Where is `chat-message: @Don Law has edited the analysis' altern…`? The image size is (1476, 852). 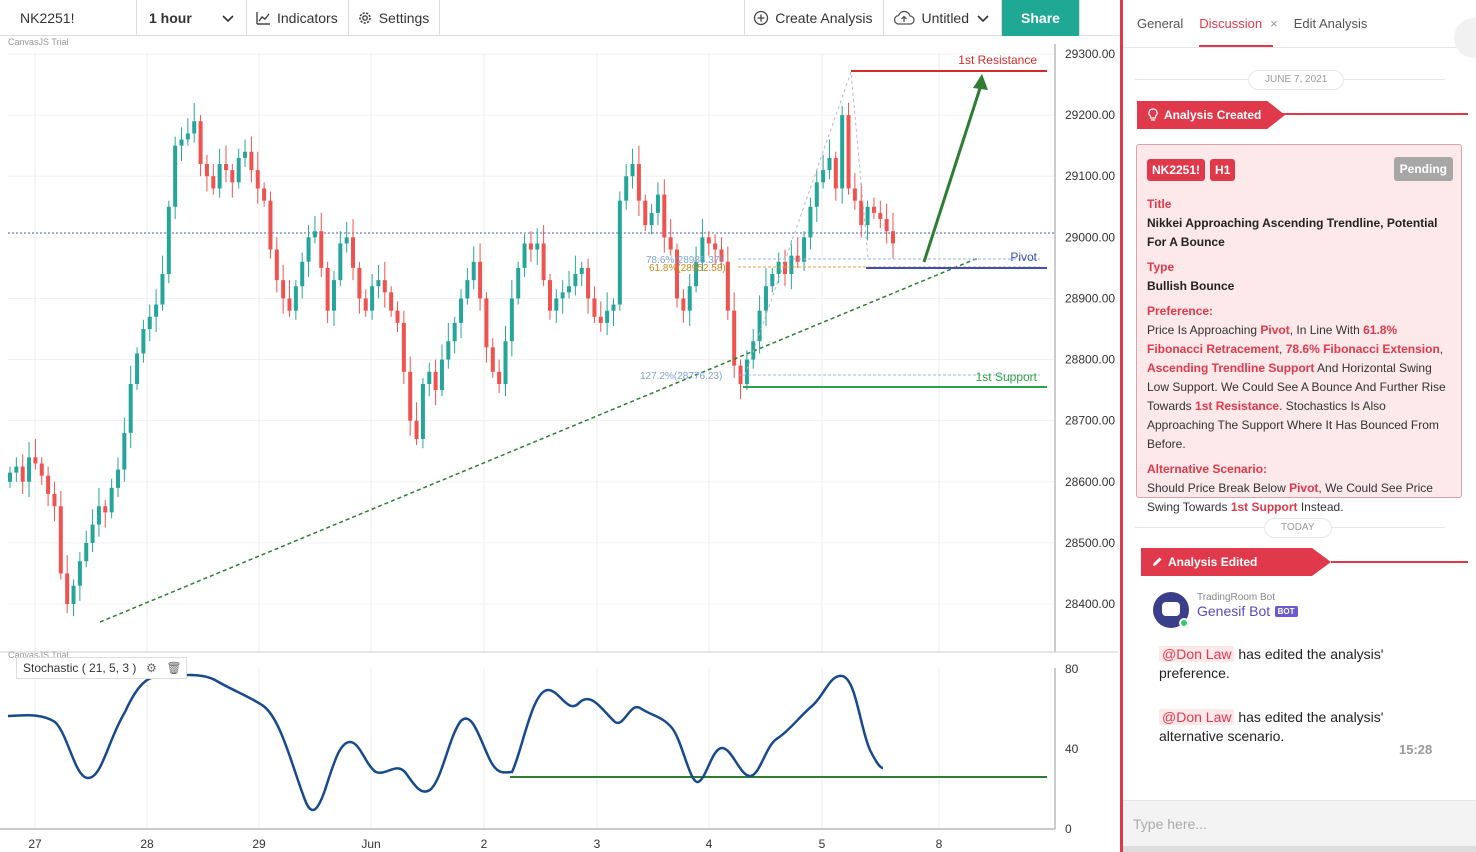
chat-message: @Don Law has edited the analysis' altern… is located at coordinates (1299, 727).